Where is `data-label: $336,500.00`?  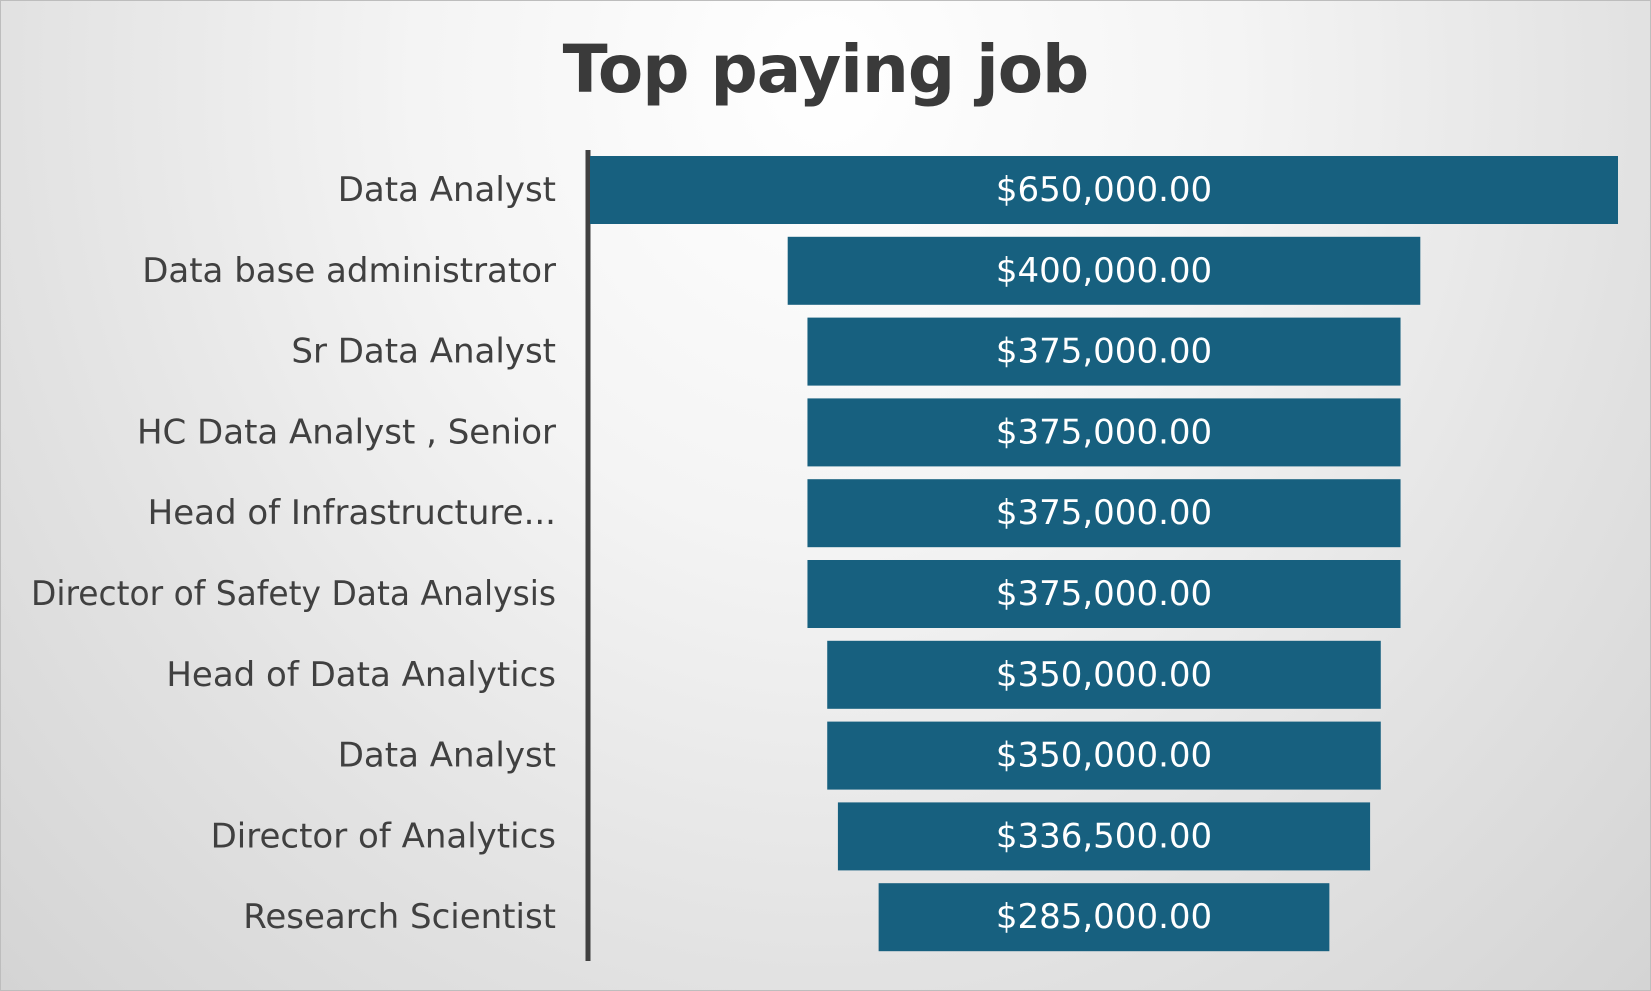
data-label: $336,500.00 is located at coordinates (1104, 836).